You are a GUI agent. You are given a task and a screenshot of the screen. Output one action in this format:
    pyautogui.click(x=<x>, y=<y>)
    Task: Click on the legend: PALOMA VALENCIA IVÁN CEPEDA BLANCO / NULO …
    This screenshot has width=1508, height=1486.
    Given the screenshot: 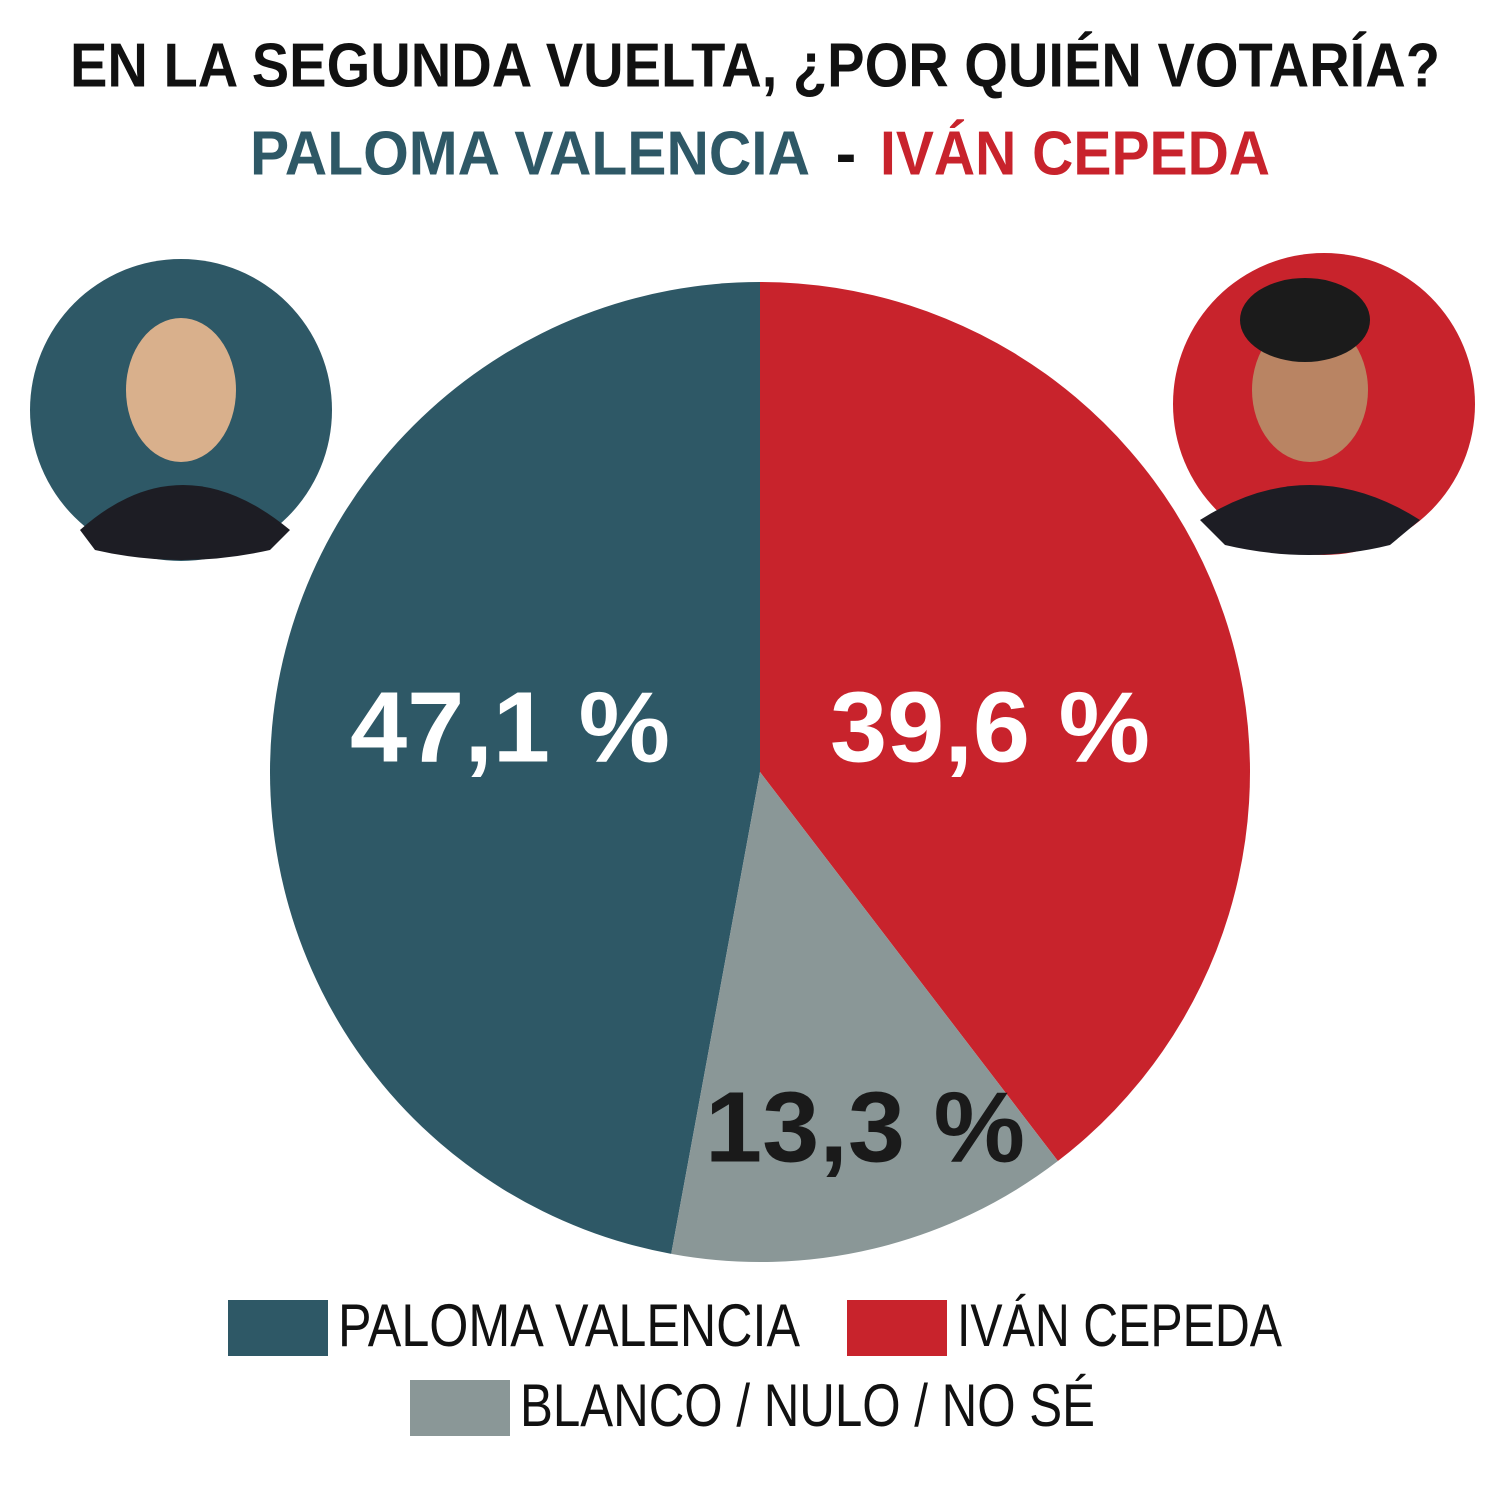 What is the action you would take?
    pyautogui.click(x=755, y=1365)
    